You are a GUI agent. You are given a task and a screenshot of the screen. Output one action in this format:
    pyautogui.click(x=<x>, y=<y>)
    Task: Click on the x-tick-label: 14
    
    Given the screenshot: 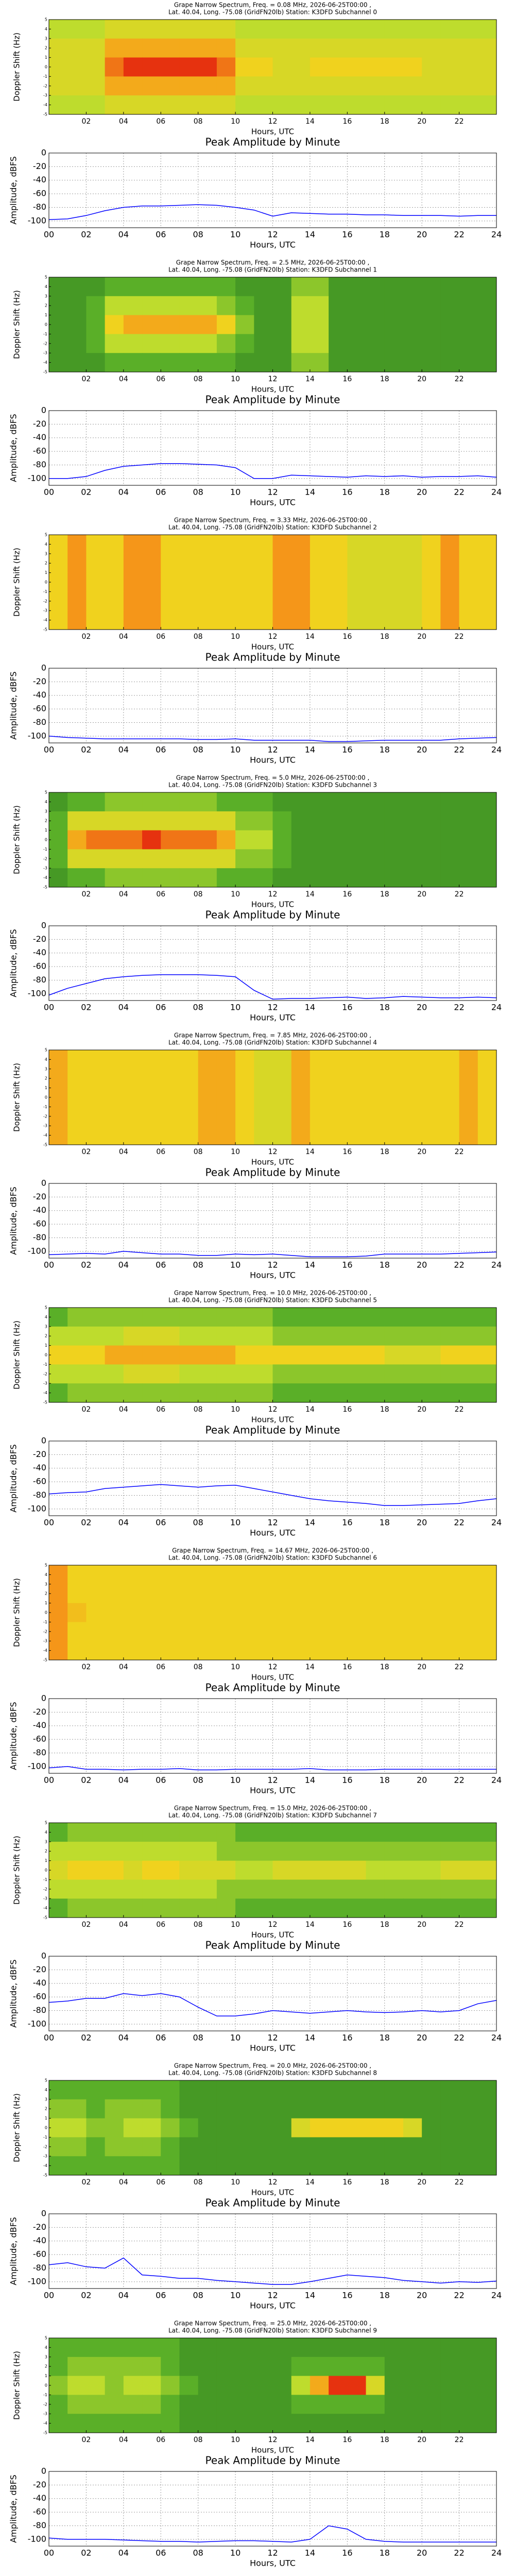 What is the action you would take?
    pyautogui.click(x=310, y=1265)
    